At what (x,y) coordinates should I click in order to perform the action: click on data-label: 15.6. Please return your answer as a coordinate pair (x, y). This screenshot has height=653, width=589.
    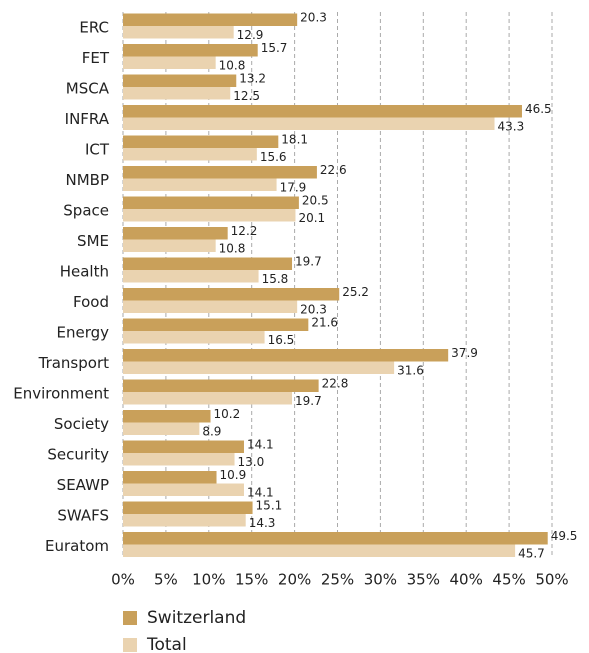
    Looking at the image, I should click on (273, 157).